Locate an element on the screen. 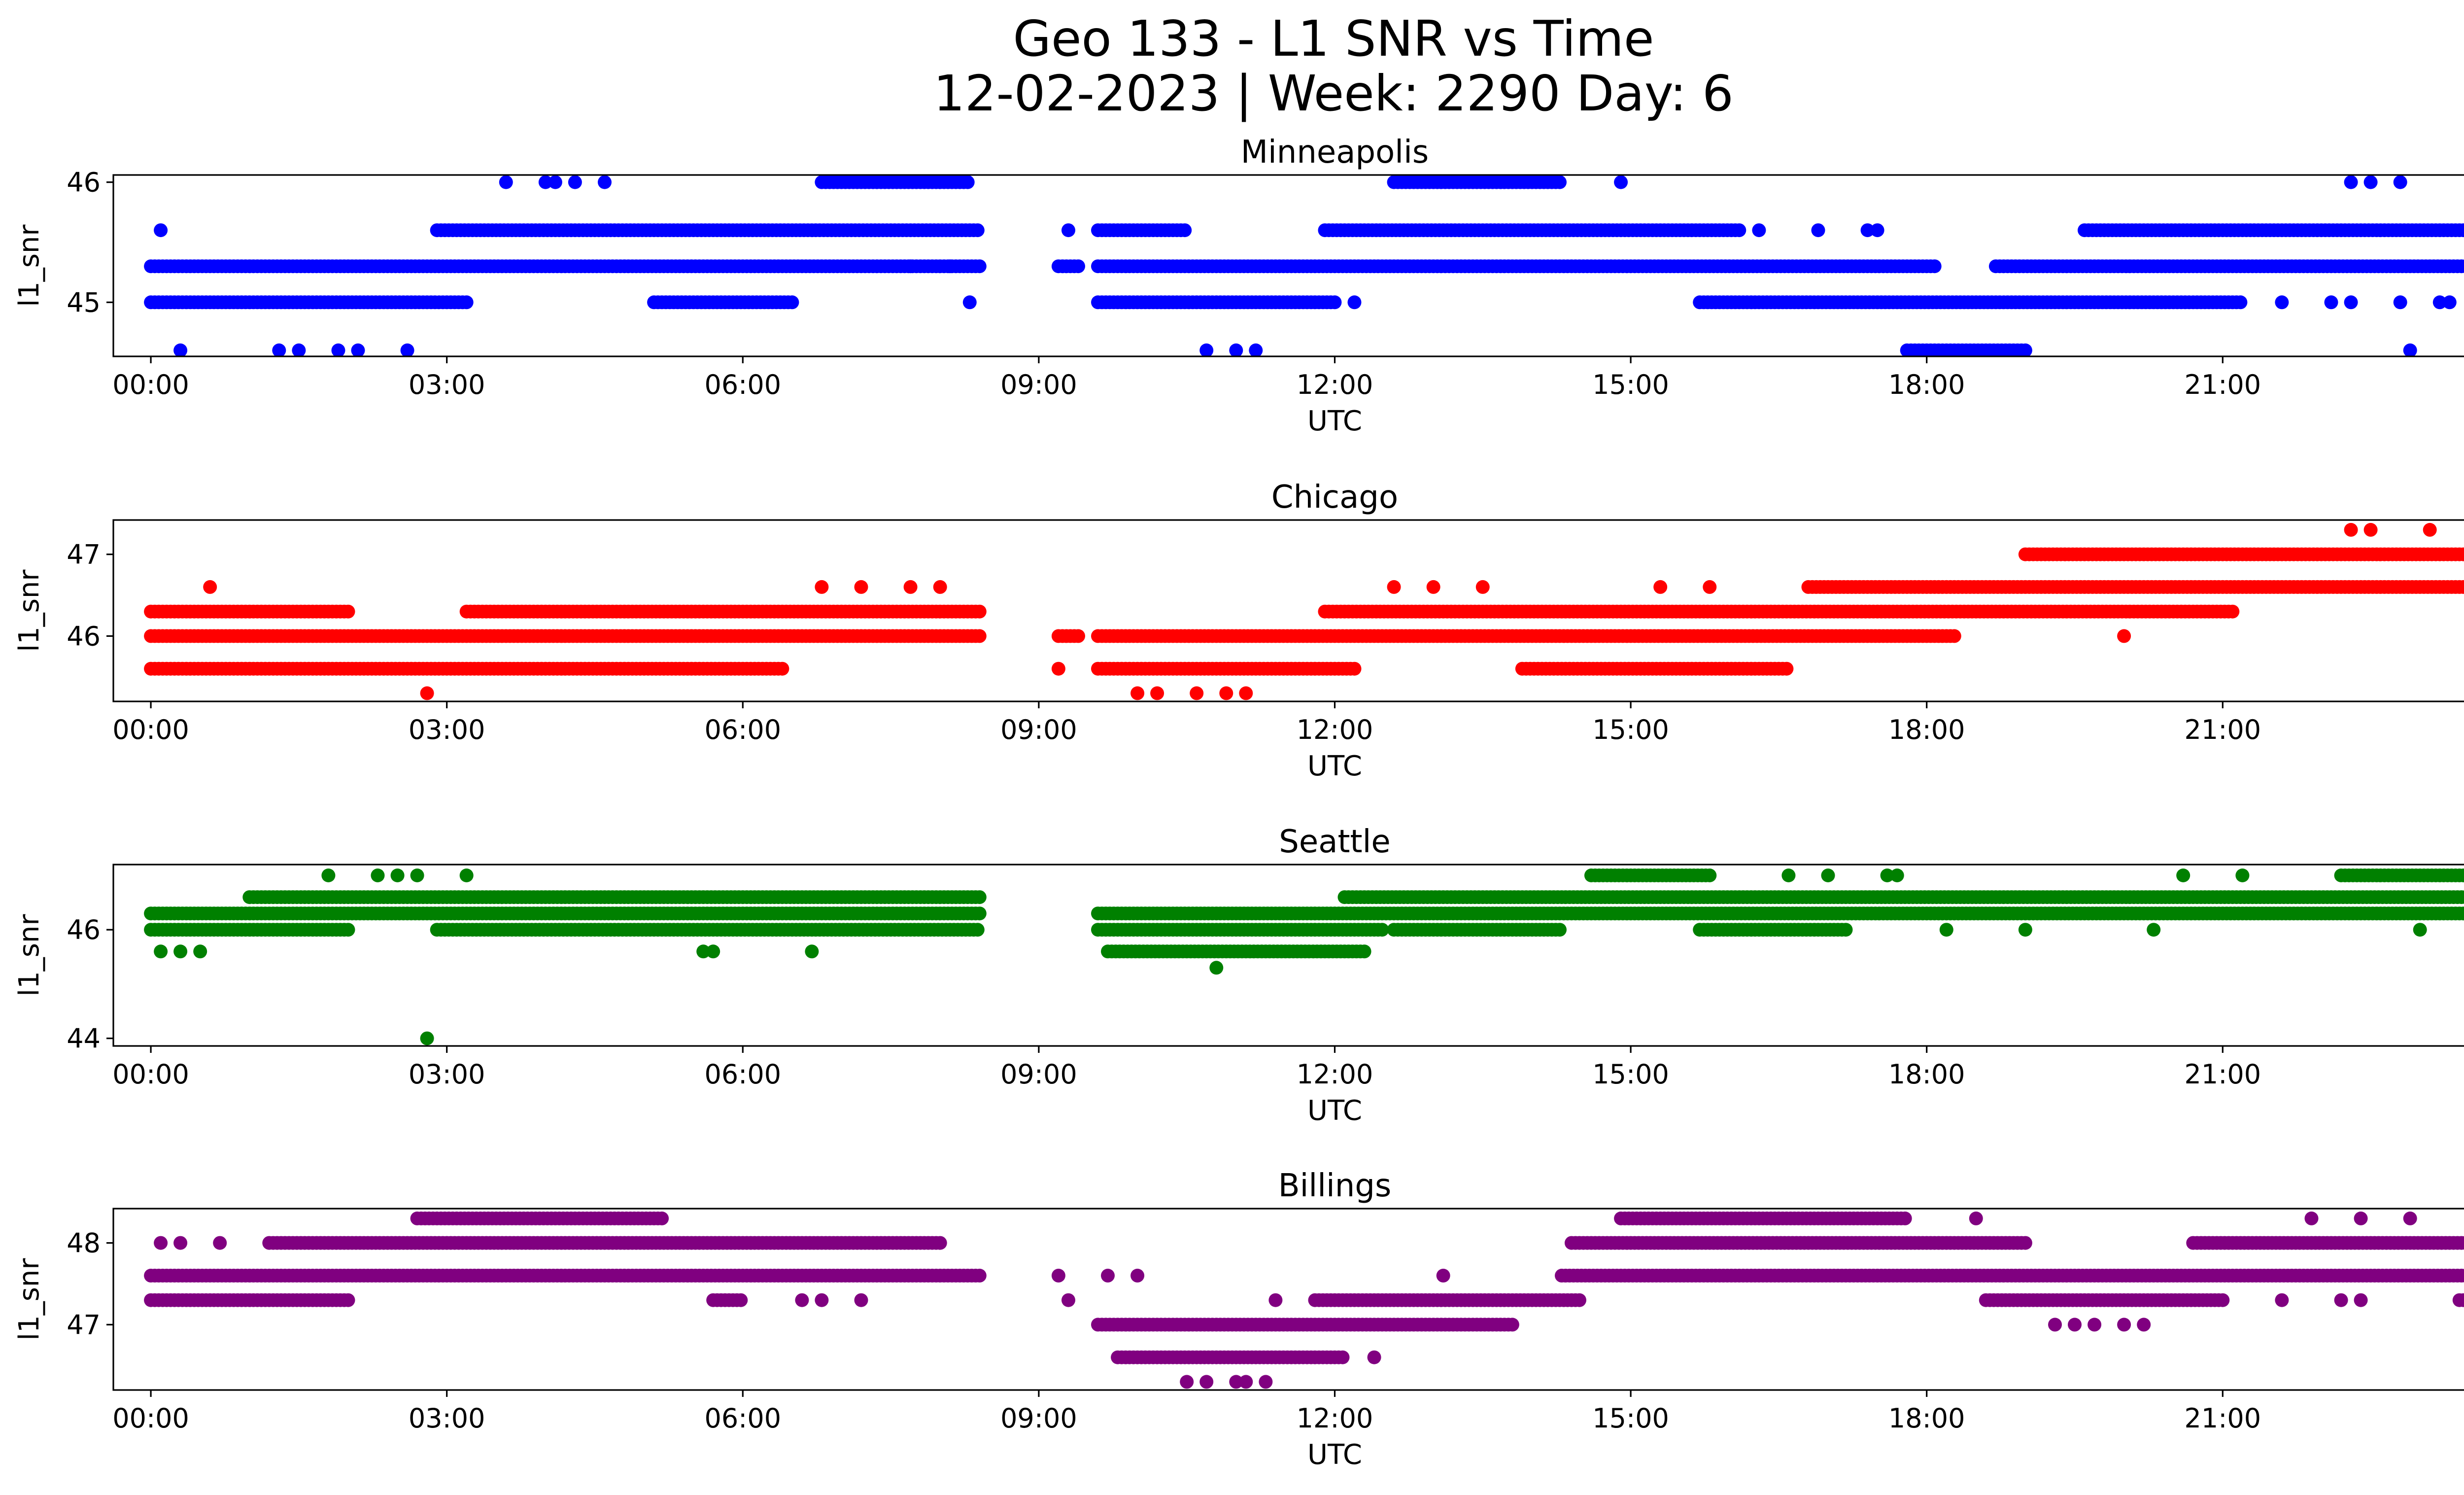  billings-points is located at coordinates (1304, 1300).